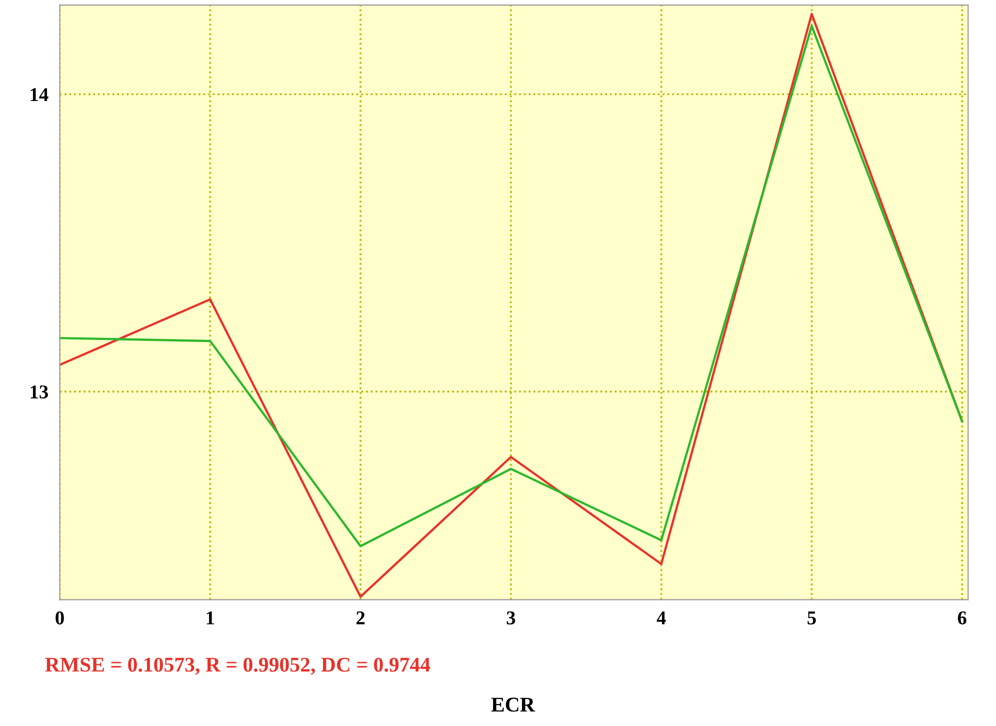 This screenshot has height=726, width=996. What do you see at coordinates (360, 617) in the screenshot?
I see `x-tick-label: 2` at bounding box center [360, 617].